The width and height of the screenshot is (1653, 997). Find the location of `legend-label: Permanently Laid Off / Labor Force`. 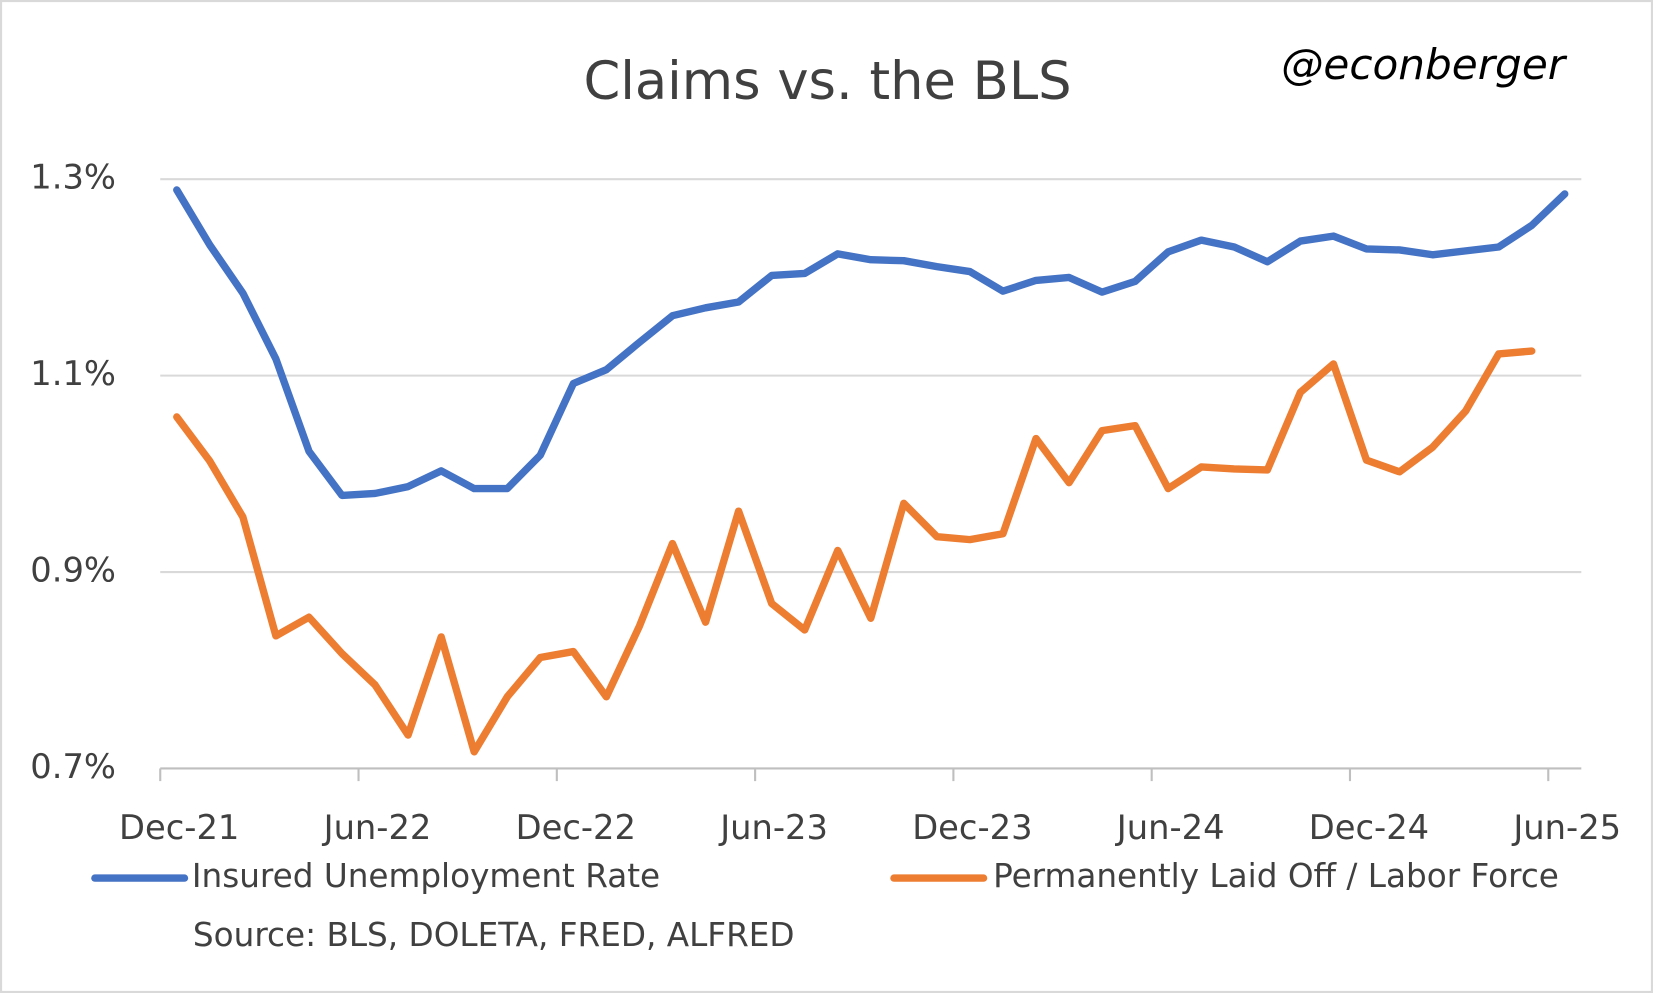

legend-label: Permanently Laid Off / Labor Force is located at coordinates (1276, 876).